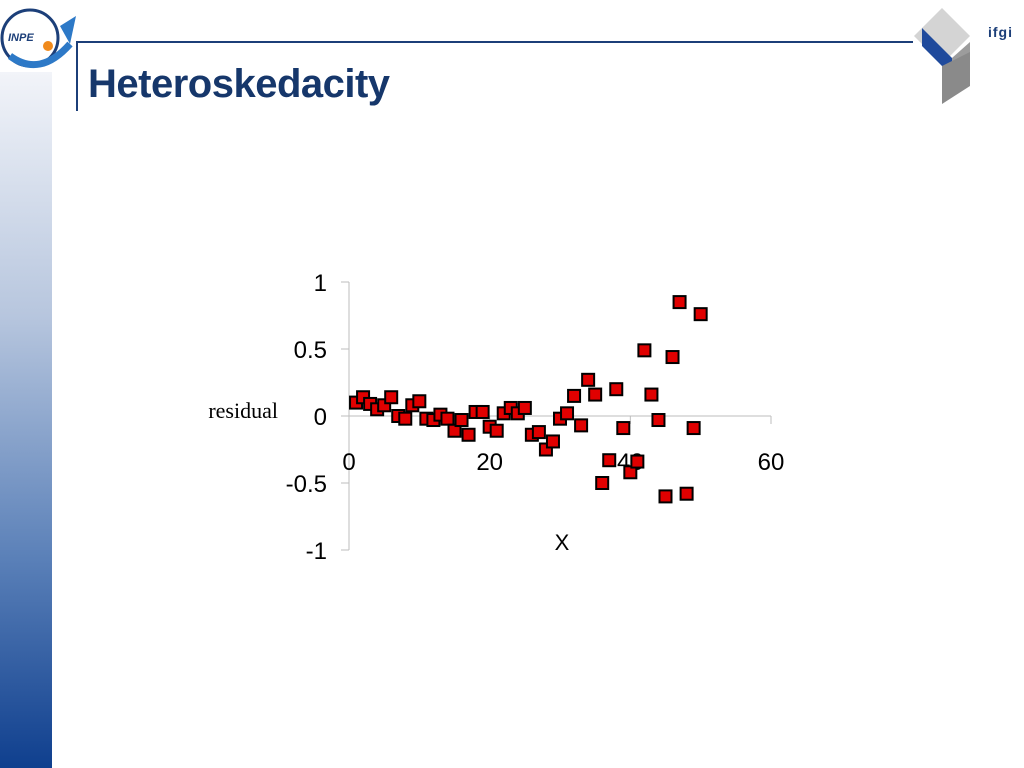 The image size is (1024, 768). What do you see at coordinates (942, 56) in the screenshot?
I see `ifgi-logo-icon` at bounding box center [942, 56].